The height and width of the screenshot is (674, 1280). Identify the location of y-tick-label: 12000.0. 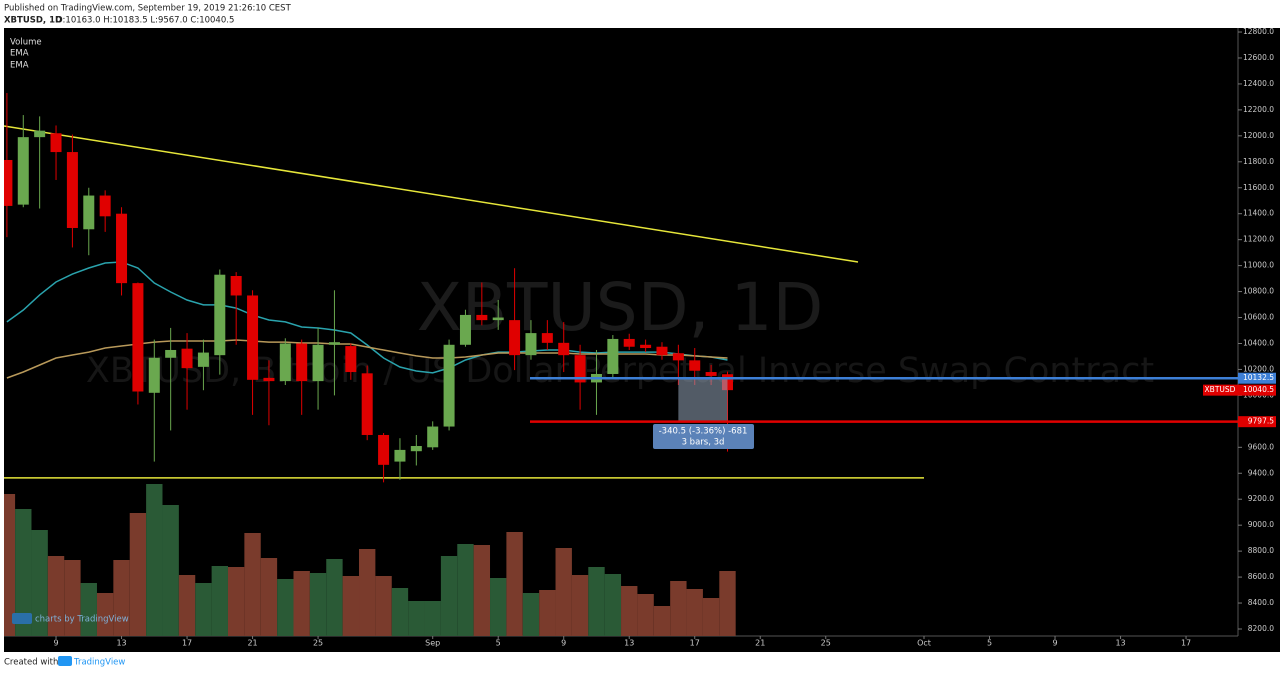
(1258, 135).